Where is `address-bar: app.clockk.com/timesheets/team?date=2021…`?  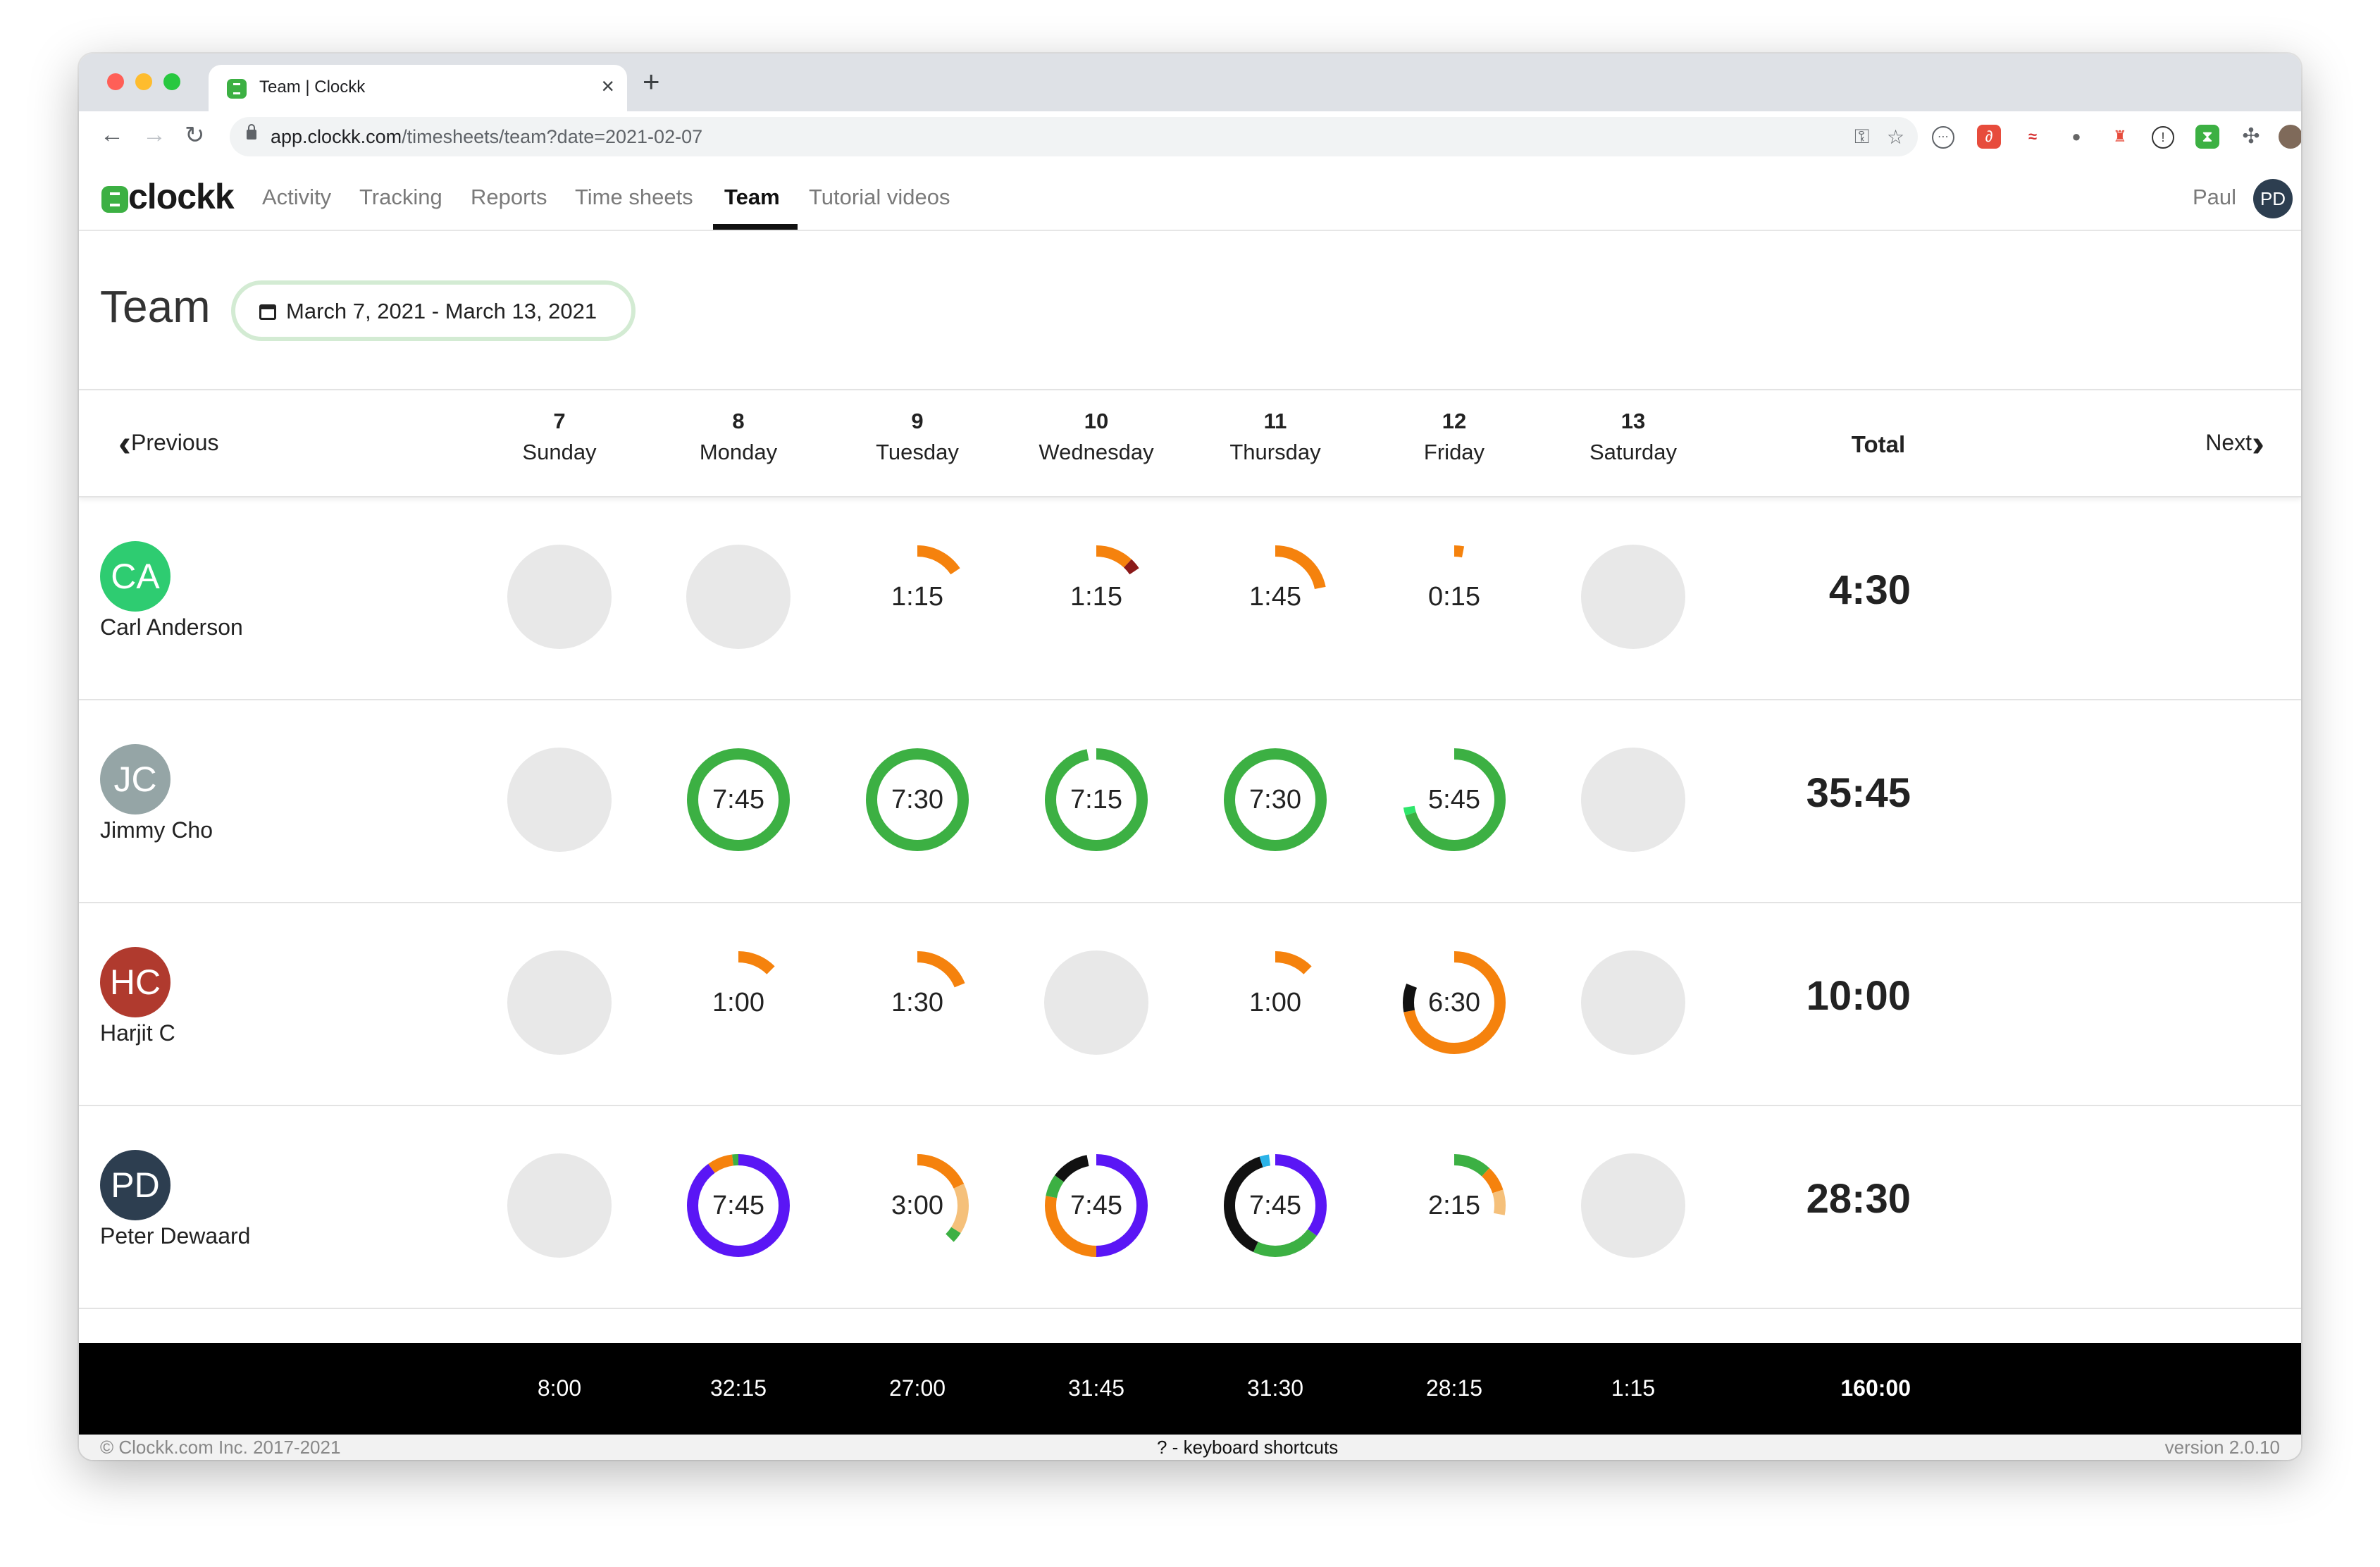
address-bar: app.clockk.com/timesheets/team?date=2021… is located at coordinates (1074, 136).